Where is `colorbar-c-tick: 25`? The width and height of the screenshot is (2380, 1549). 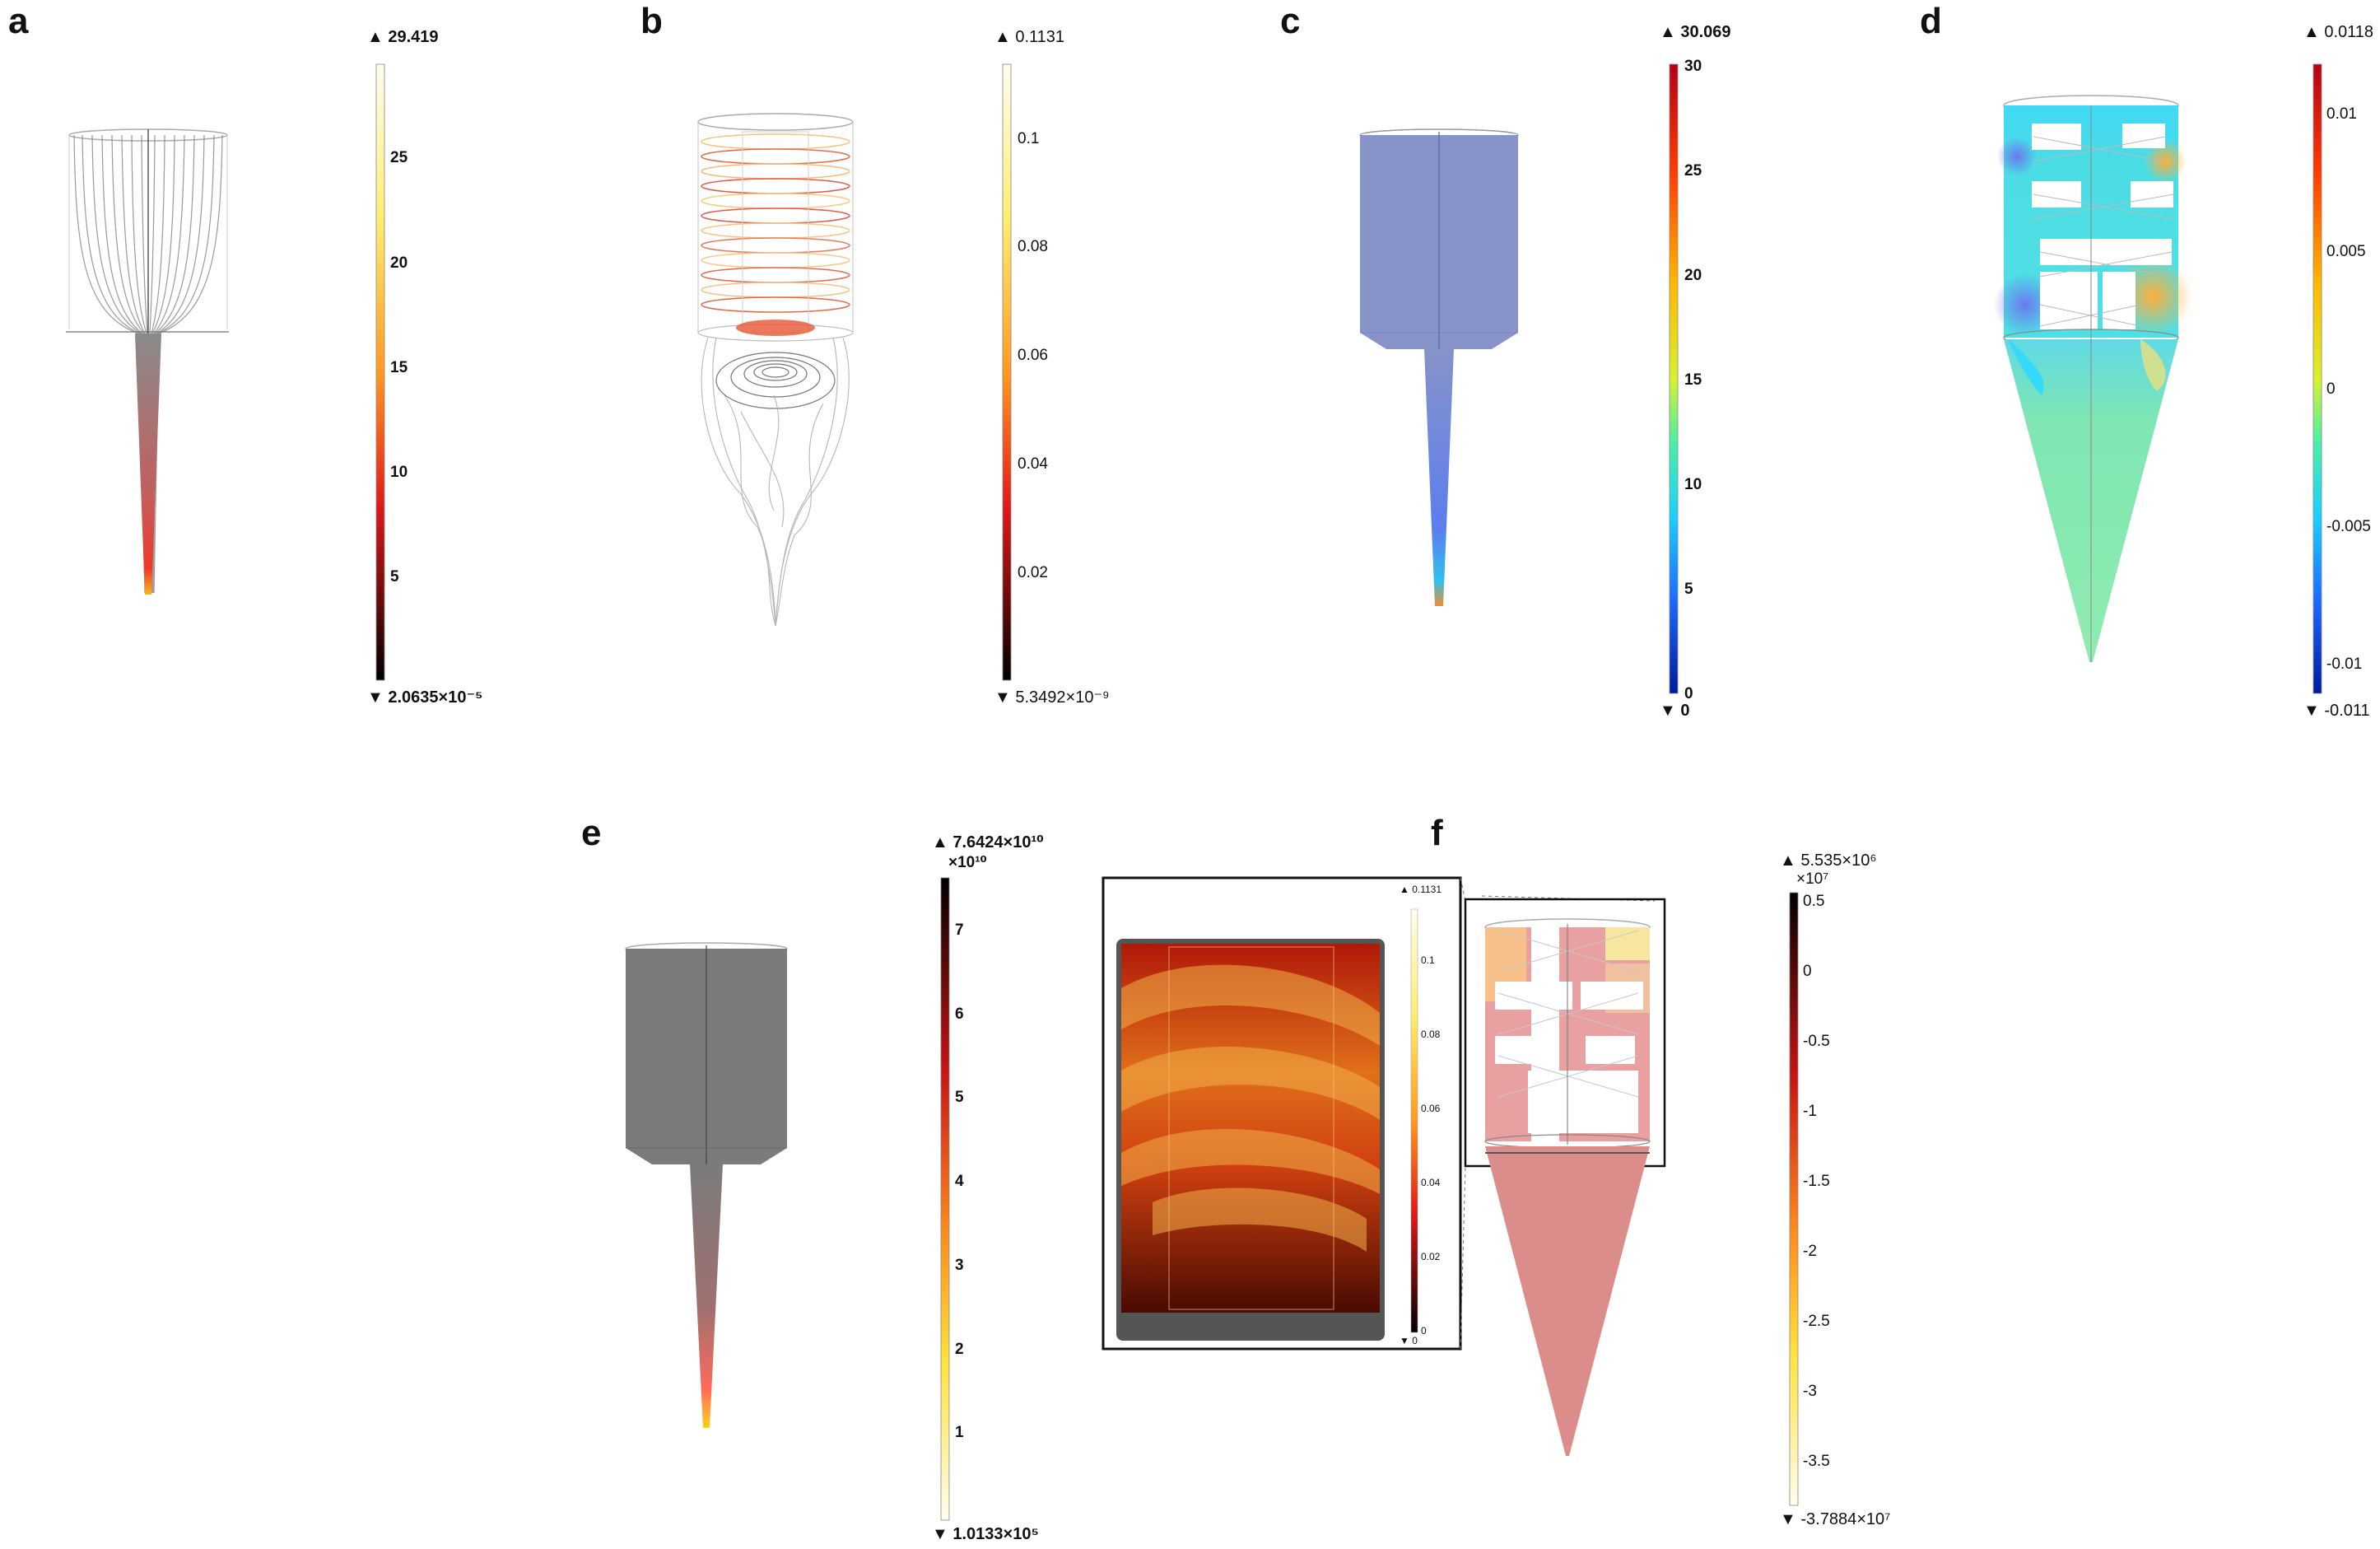
colorbar-c-tick: 25 is located at coordinates (1693, 171).